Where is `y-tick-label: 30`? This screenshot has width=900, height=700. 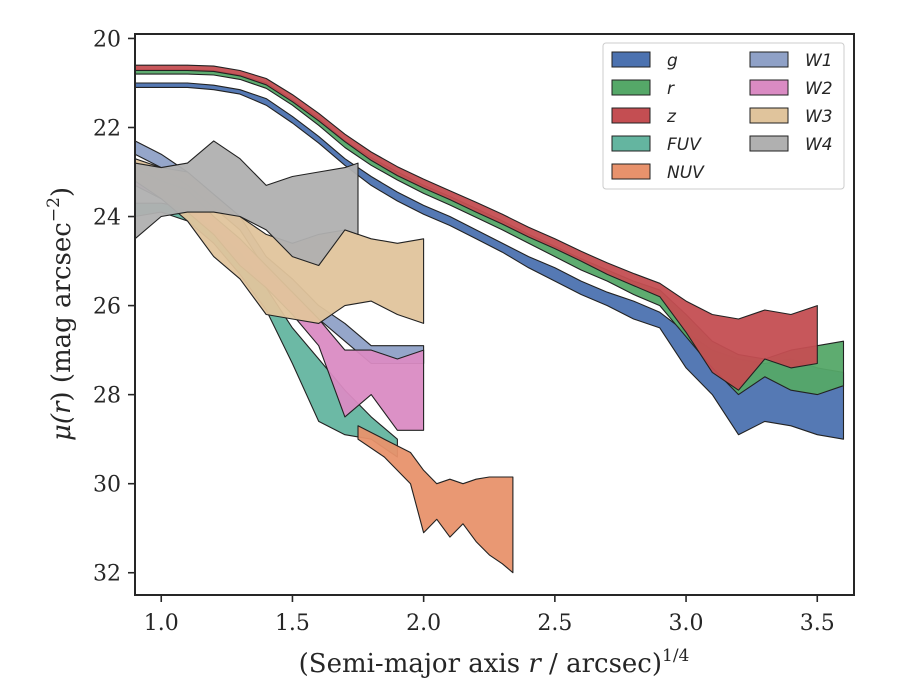
y-tick-label: 30 is located at coordinates (107, 485).